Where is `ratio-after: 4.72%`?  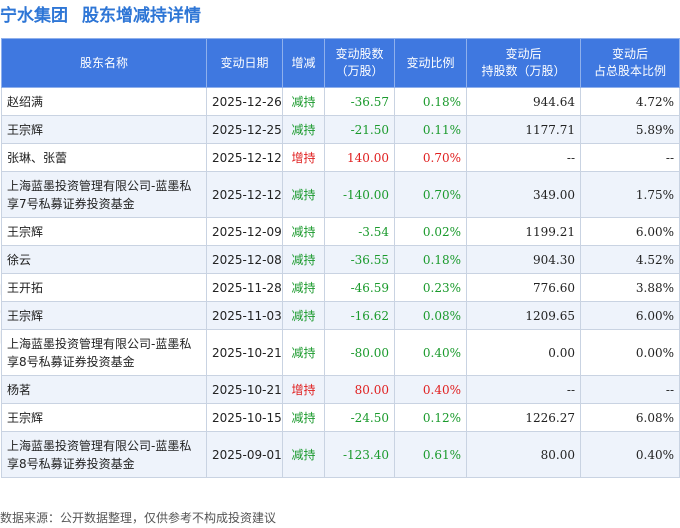
ratio-after: 4.72% is located at coordinates (630, 101).